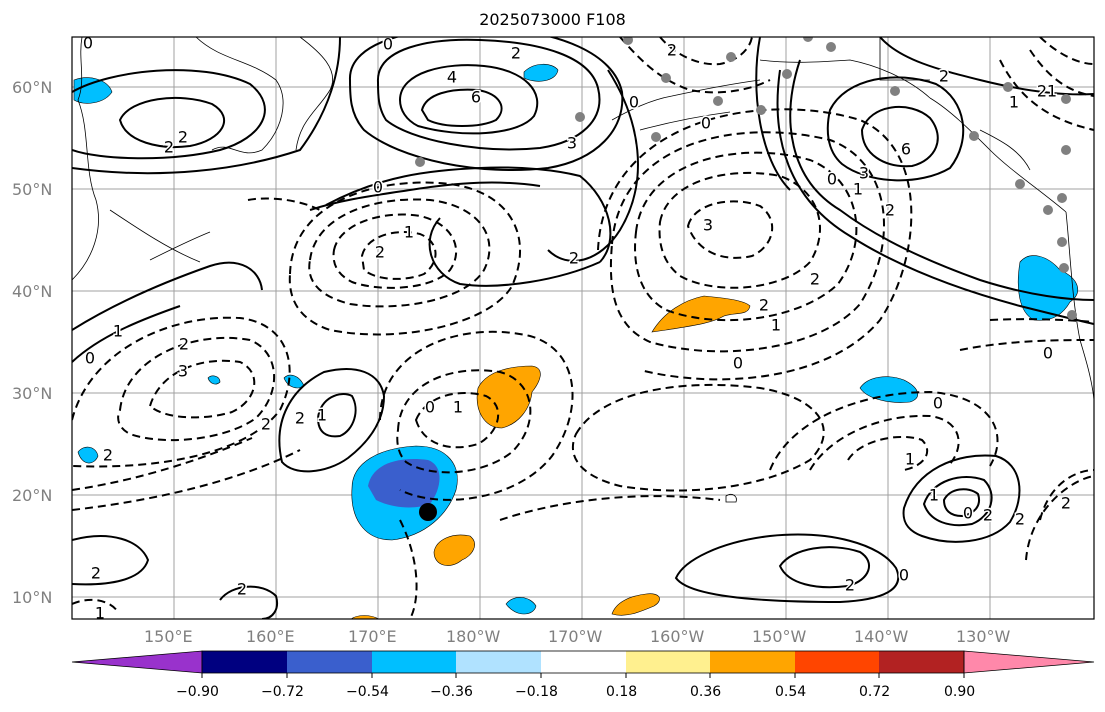 Image resolution: width=1105 pixels, height=712 pixels. I want to click on colorbar-tick-label: −0.36, so click(451, 692).